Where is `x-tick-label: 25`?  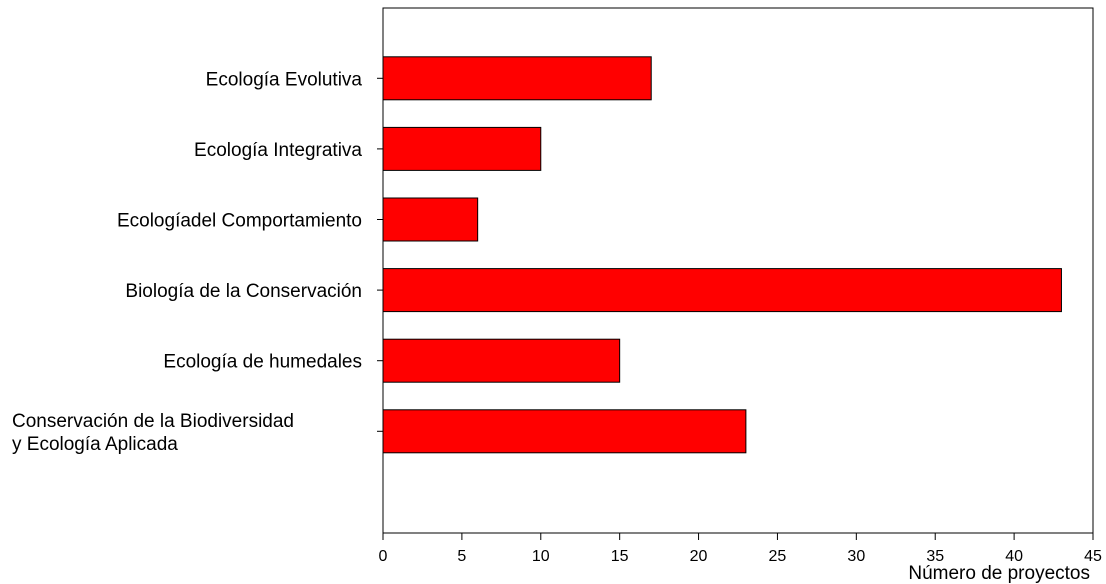 x-tick-label: 25 is located at coordinates (778, 556).